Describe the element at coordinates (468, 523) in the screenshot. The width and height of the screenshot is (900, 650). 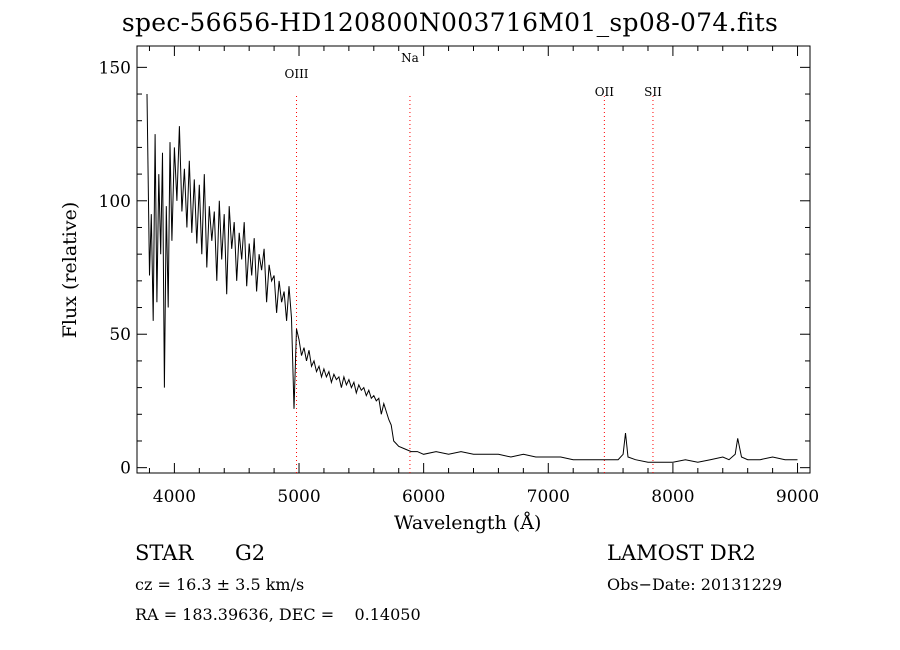
I see `x-axis-label: Wavelength (Å)` at that location.